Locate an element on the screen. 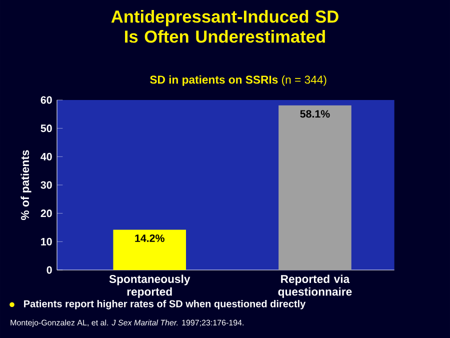  y-tick-label: 40 is located at coordinates (46, 156).